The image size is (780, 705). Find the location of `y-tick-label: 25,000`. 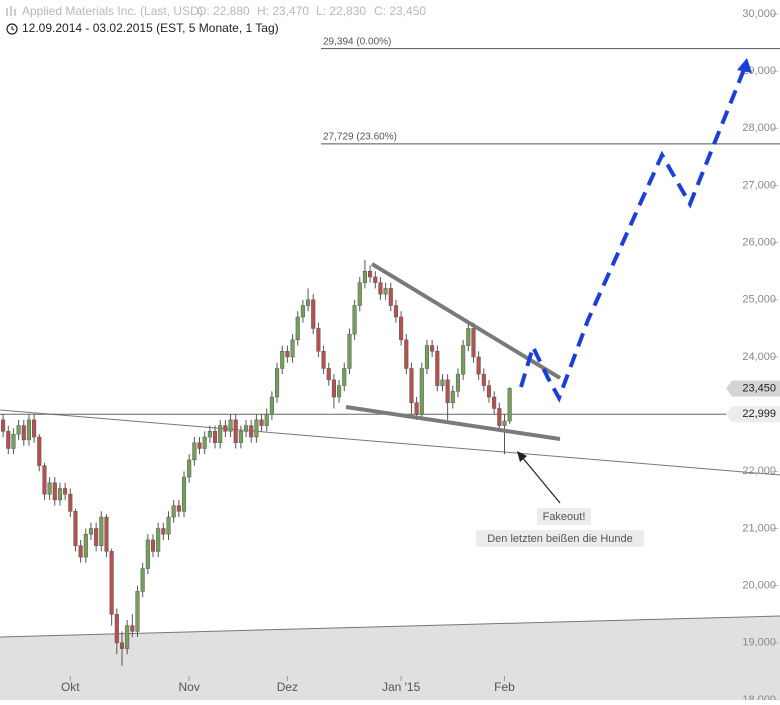

y-tick-label: 25,000 is located at coordinates (759, 300).